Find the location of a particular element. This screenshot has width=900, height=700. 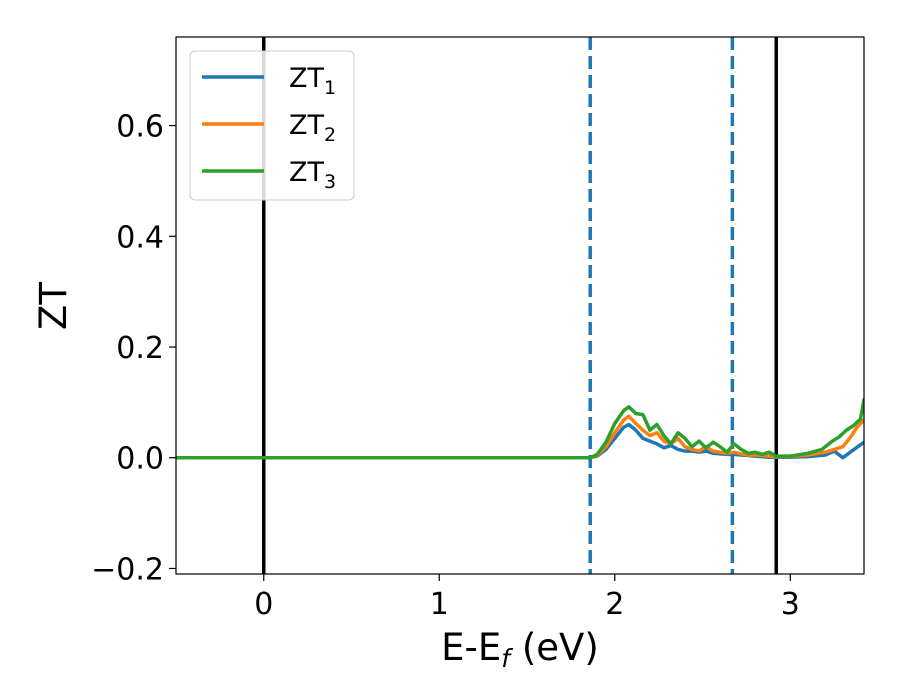

legend-label: ZT3 is located at coordinates (312, 175).